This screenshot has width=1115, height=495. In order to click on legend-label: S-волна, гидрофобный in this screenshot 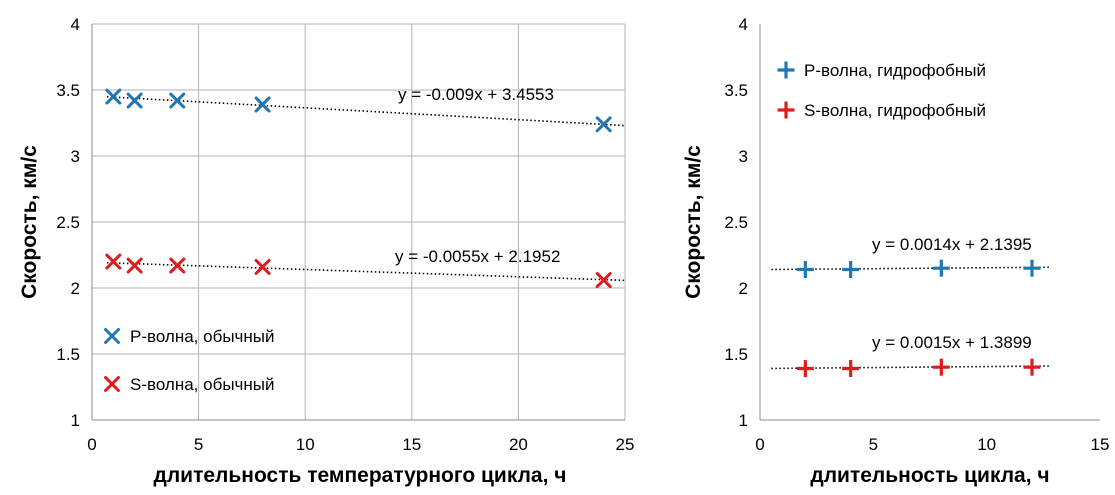, I will do `click(895, 110)`.